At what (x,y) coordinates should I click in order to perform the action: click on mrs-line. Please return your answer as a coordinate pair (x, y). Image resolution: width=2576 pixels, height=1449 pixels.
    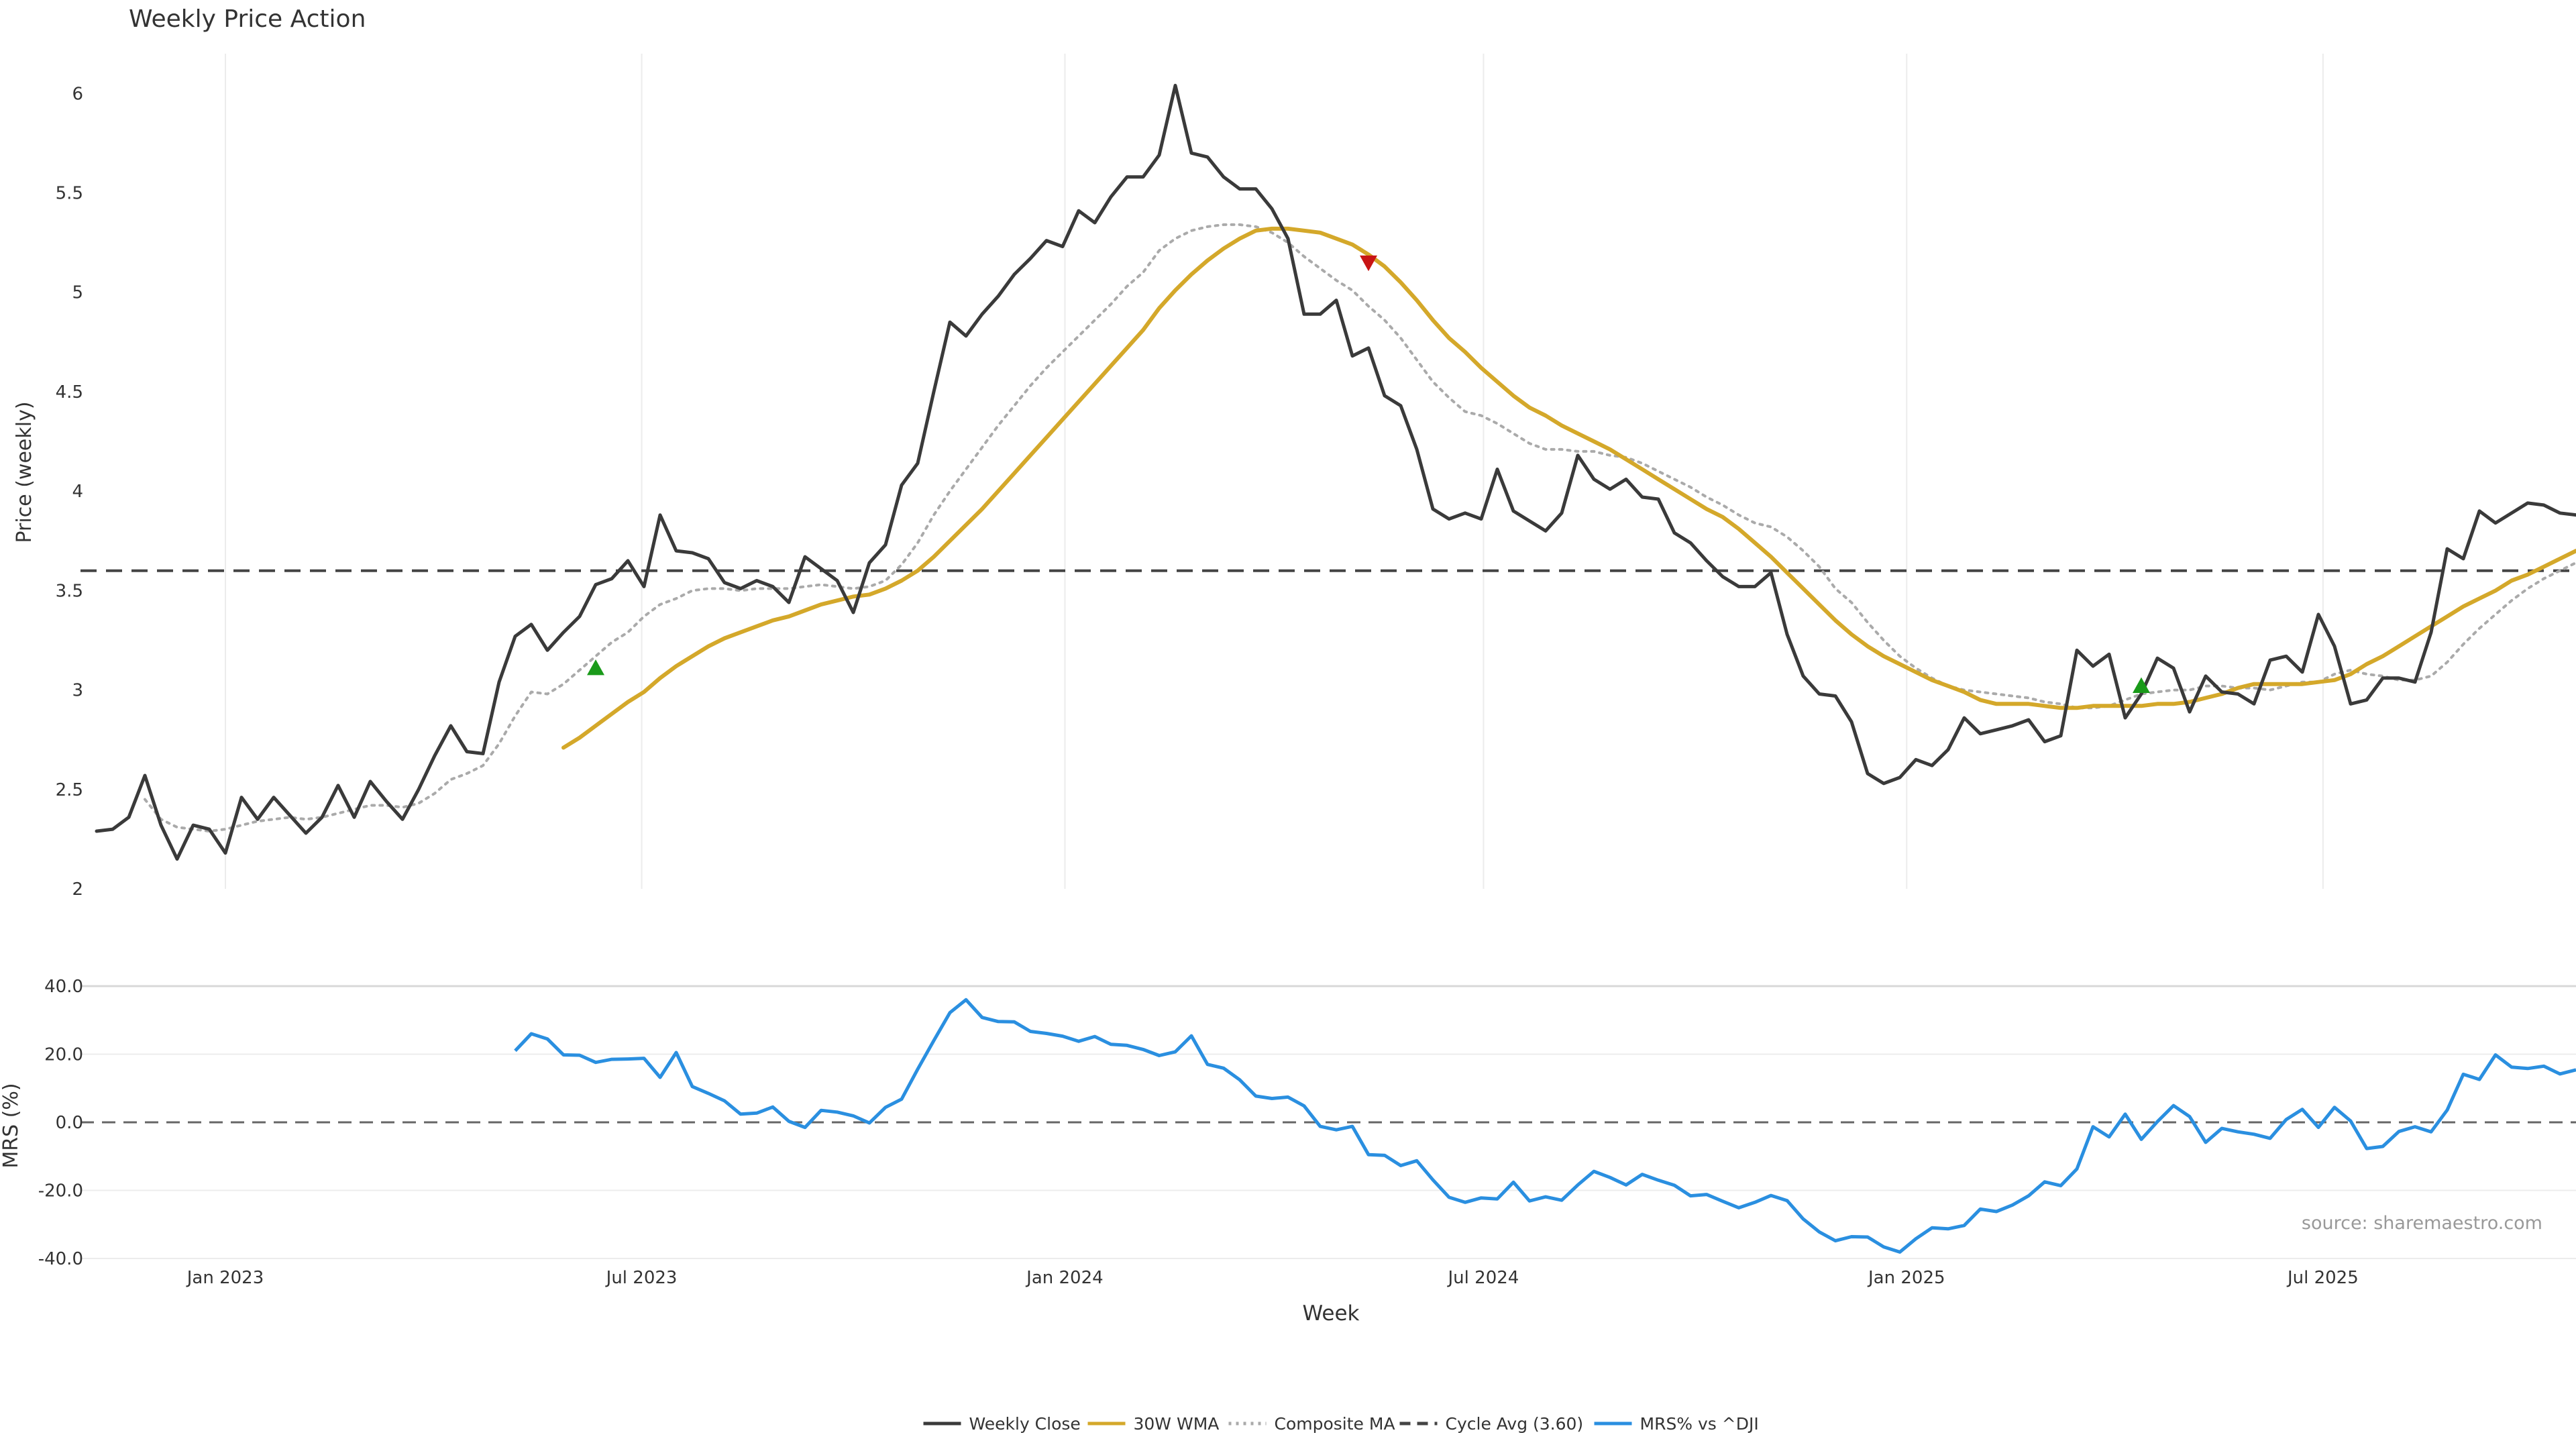
    Looking at the image, I should click on (1545, 1126).